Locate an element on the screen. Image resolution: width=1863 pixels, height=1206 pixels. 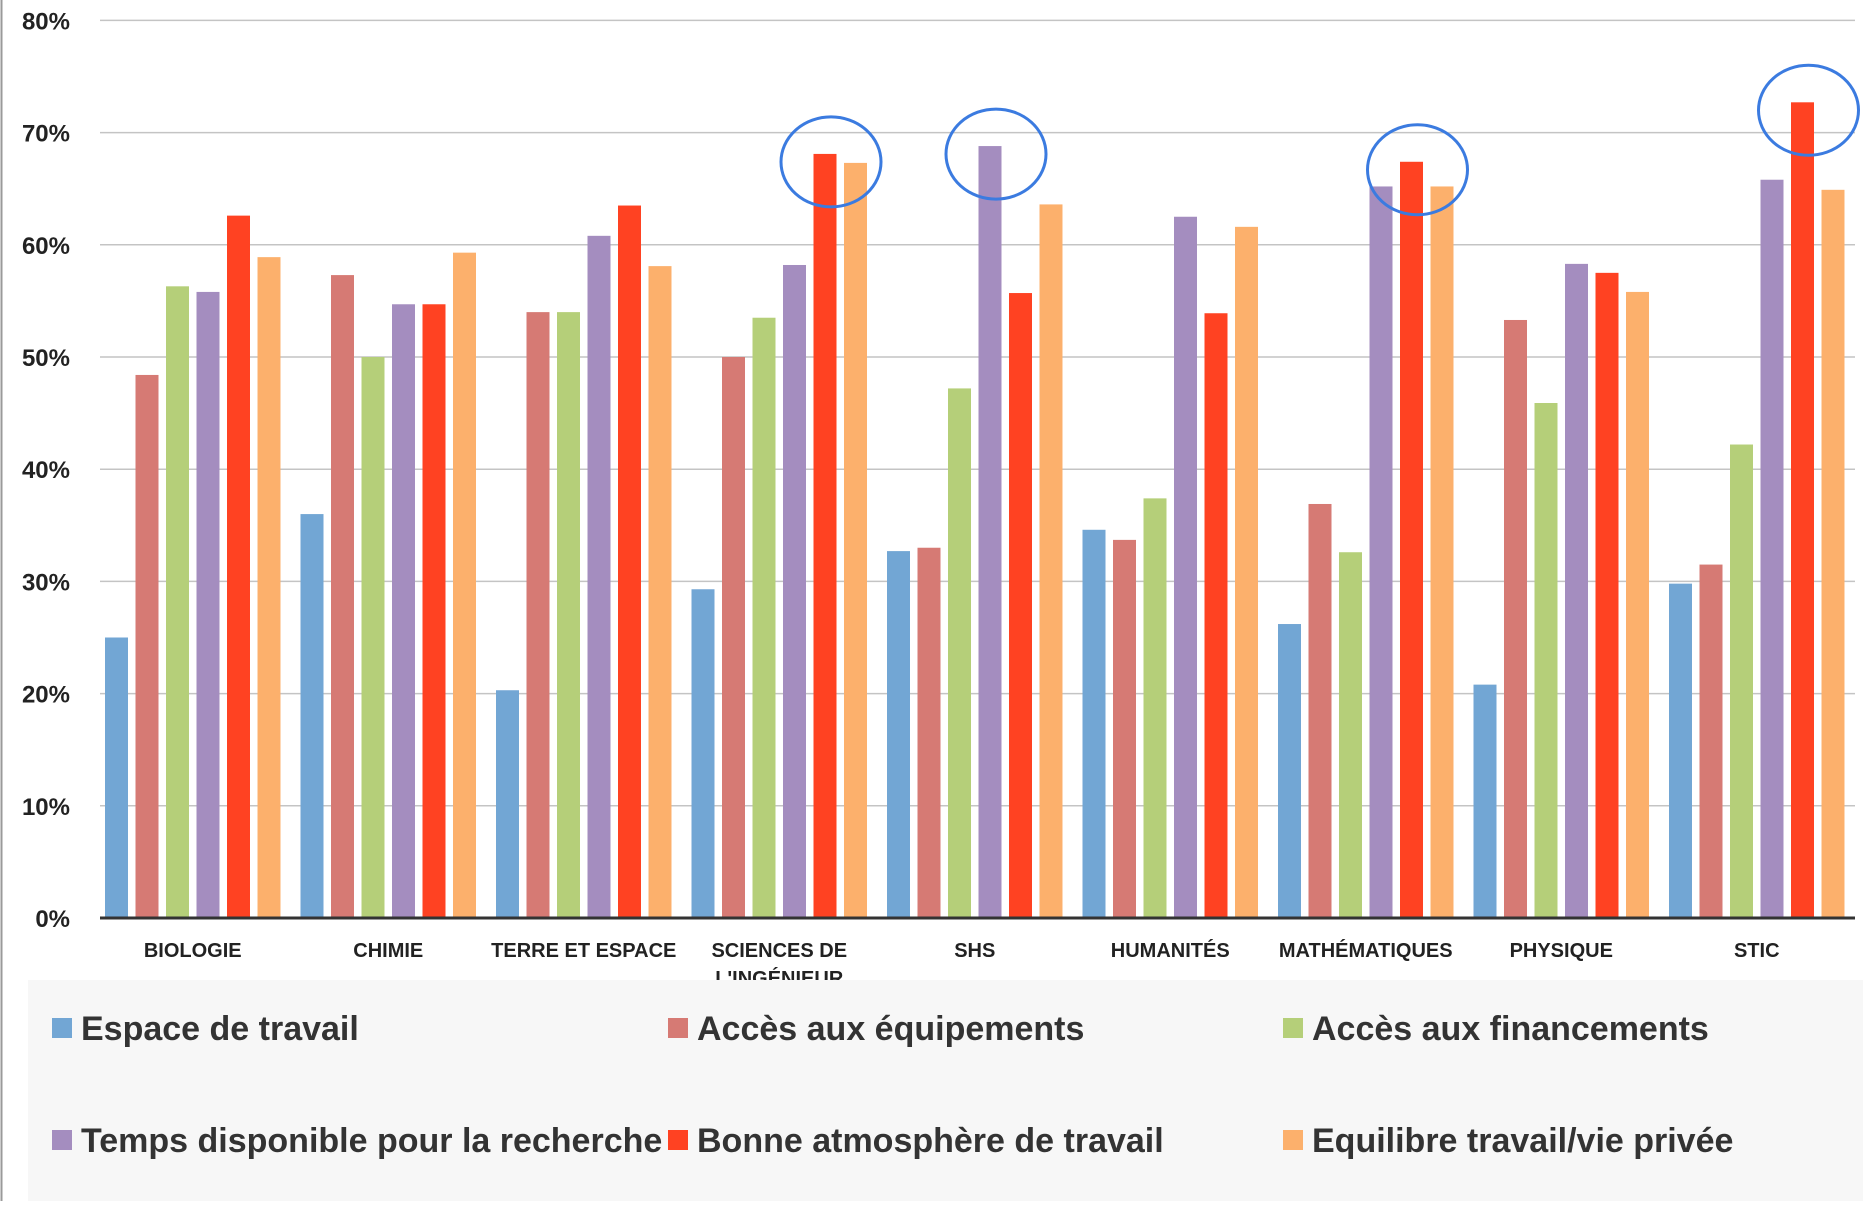
y-tick-label: 30% is located at coordinates (46, 582).